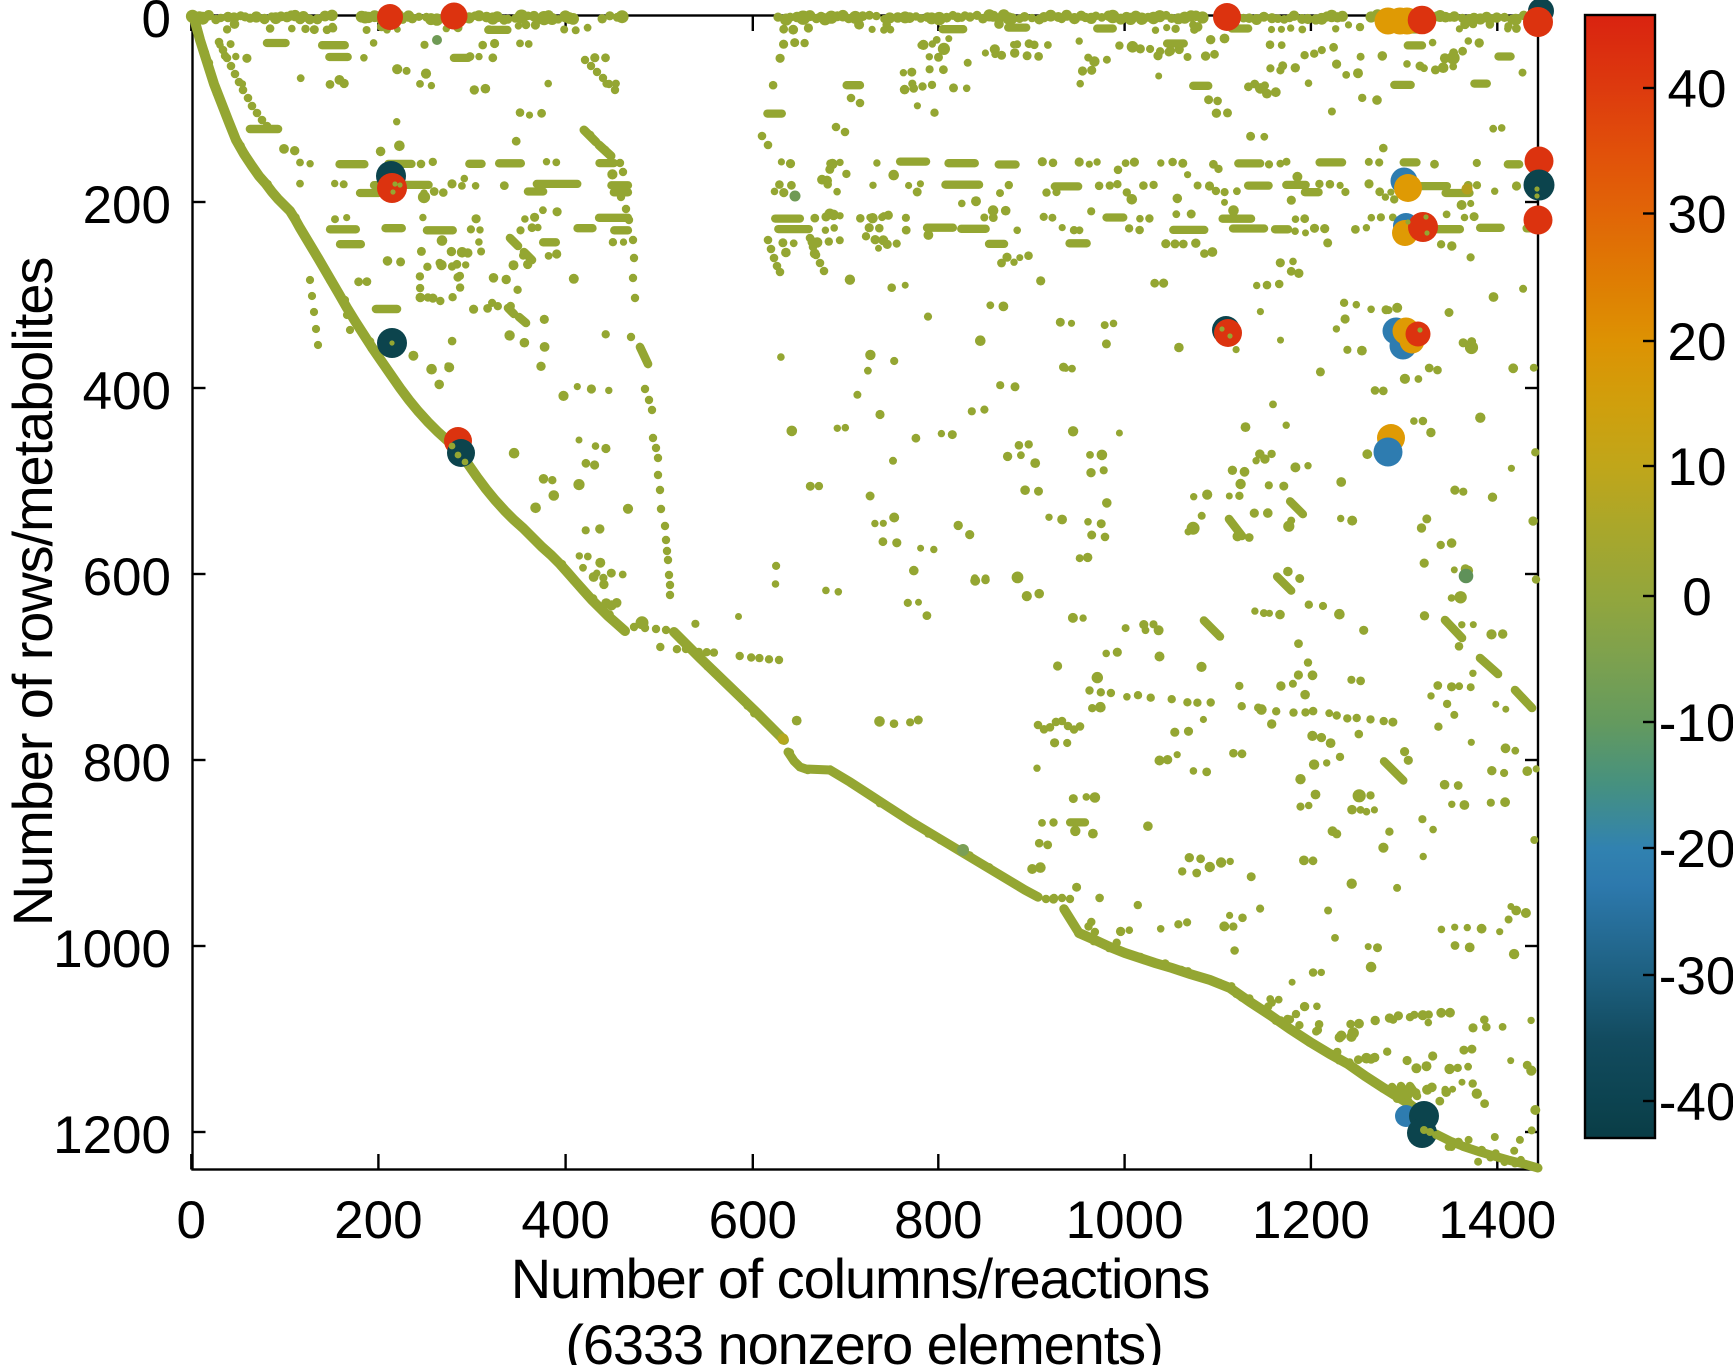 The height and width of the screenshot is (1365, 1733). What do you see at coordinates (1697, 342) in the screenshot?
I see `svg-text: 20` at bounding box center [1697, 342].